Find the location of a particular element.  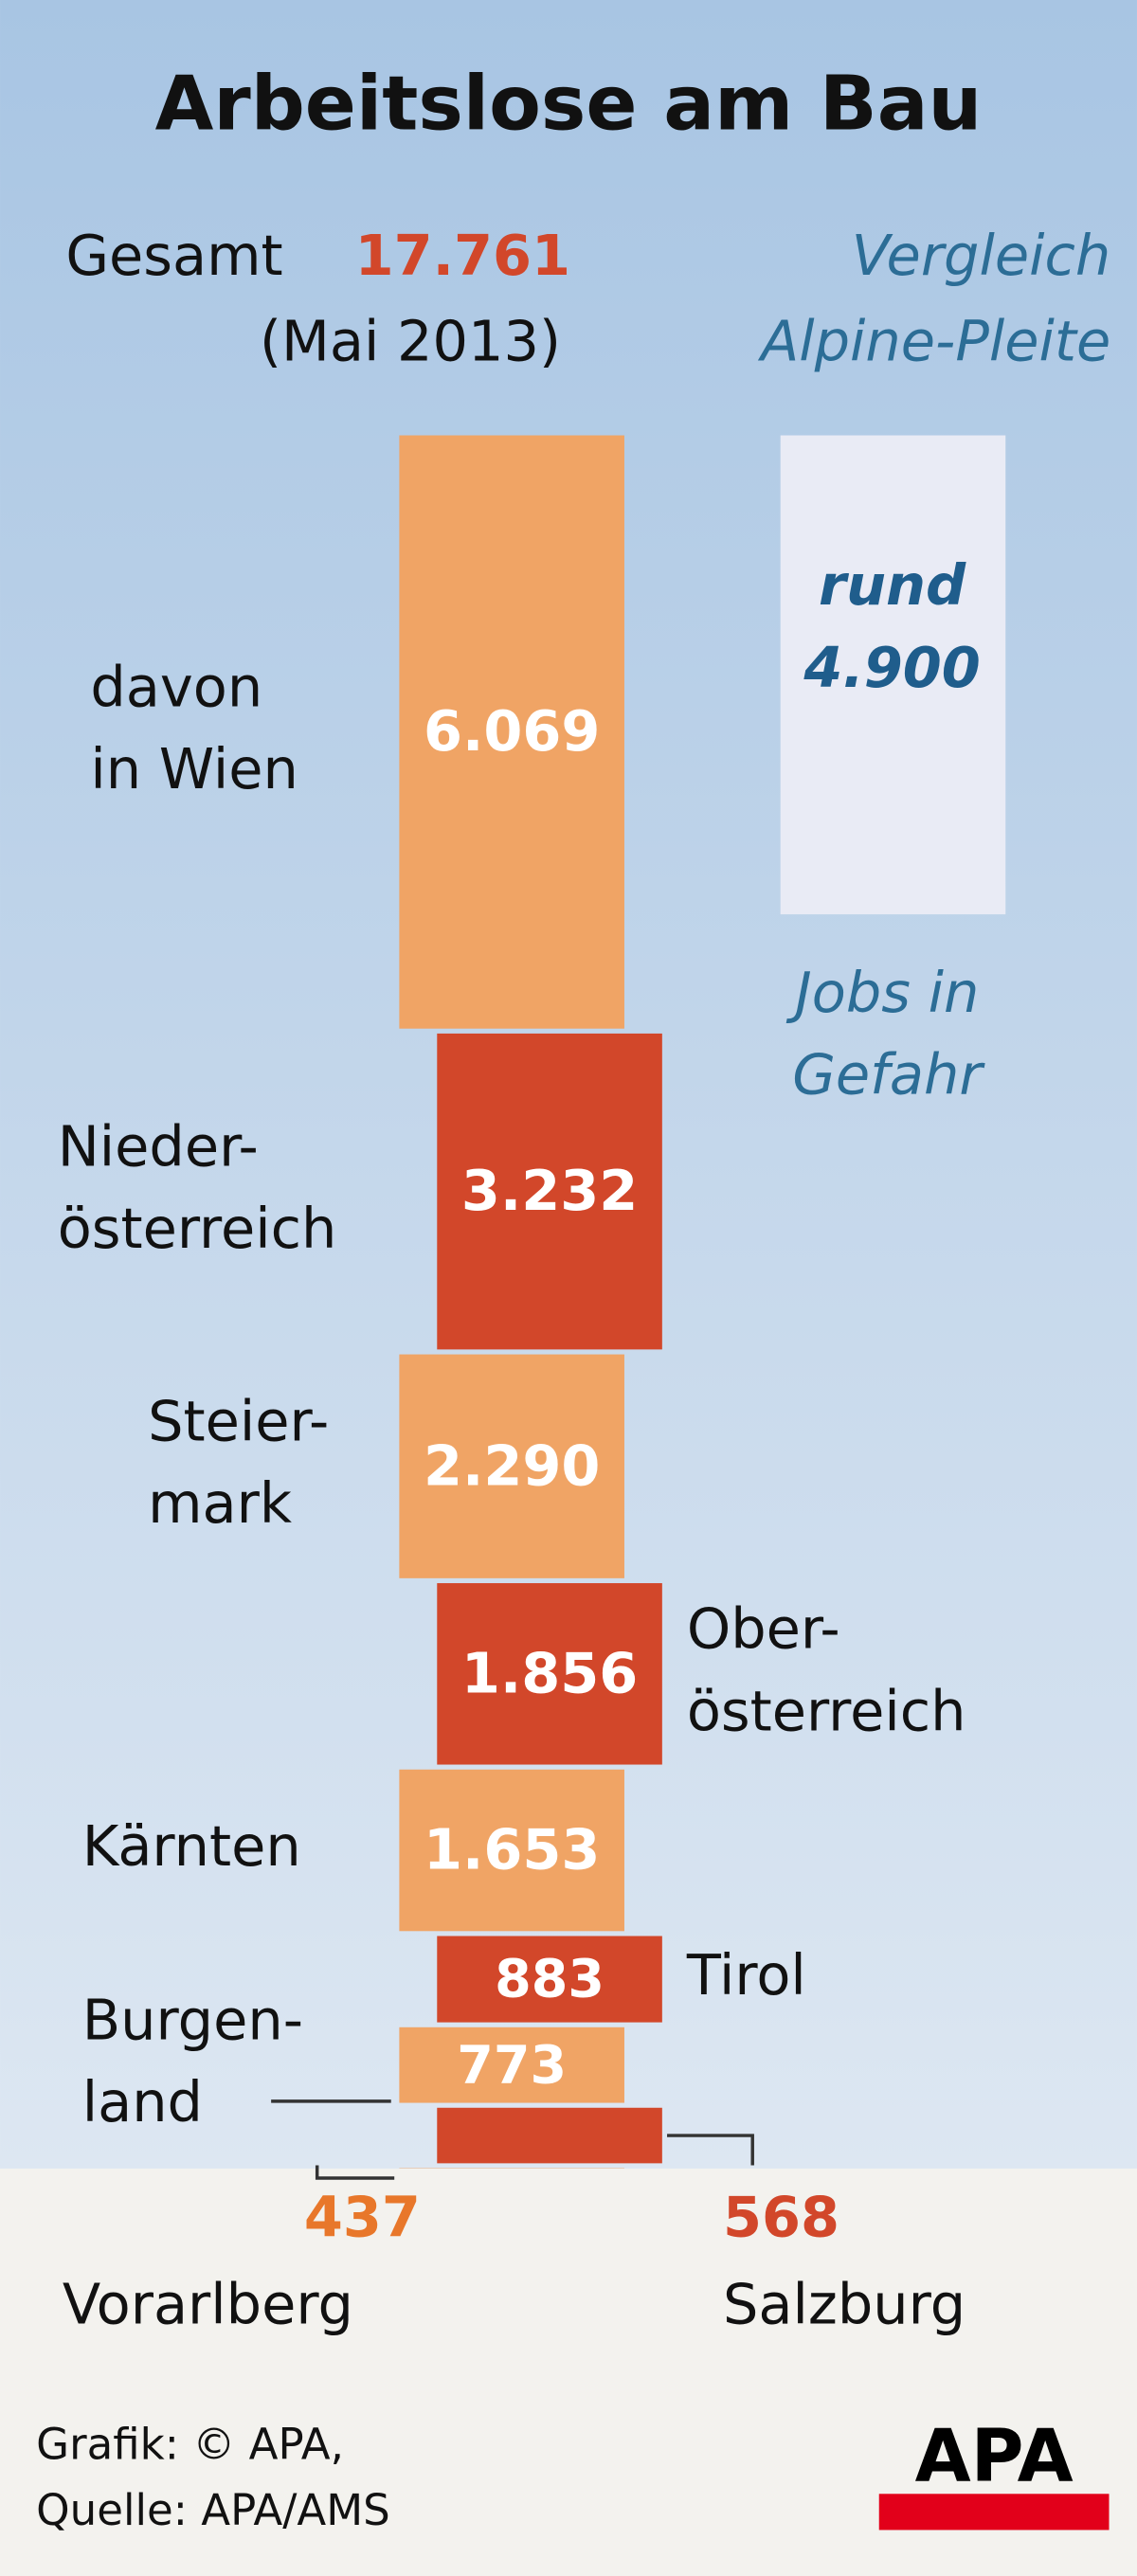

comparison-heading: Alpine-Pleite is located at coordinates (933, 340).